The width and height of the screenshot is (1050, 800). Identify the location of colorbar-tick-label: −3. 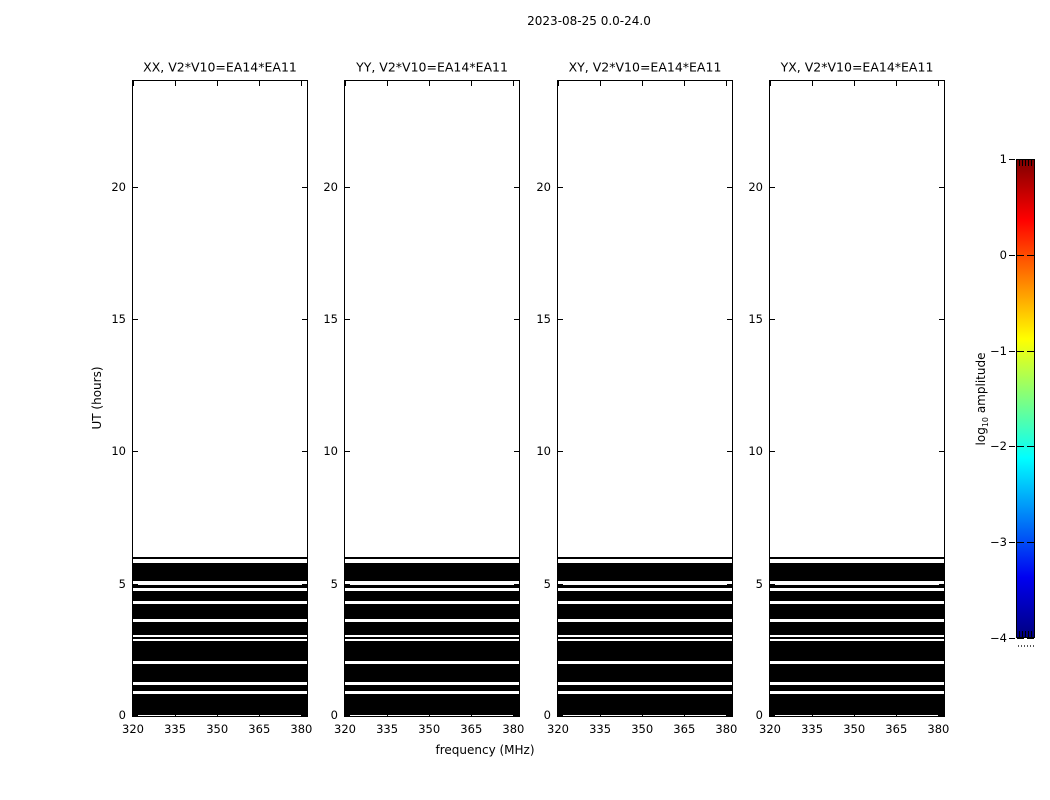
(998, 542).